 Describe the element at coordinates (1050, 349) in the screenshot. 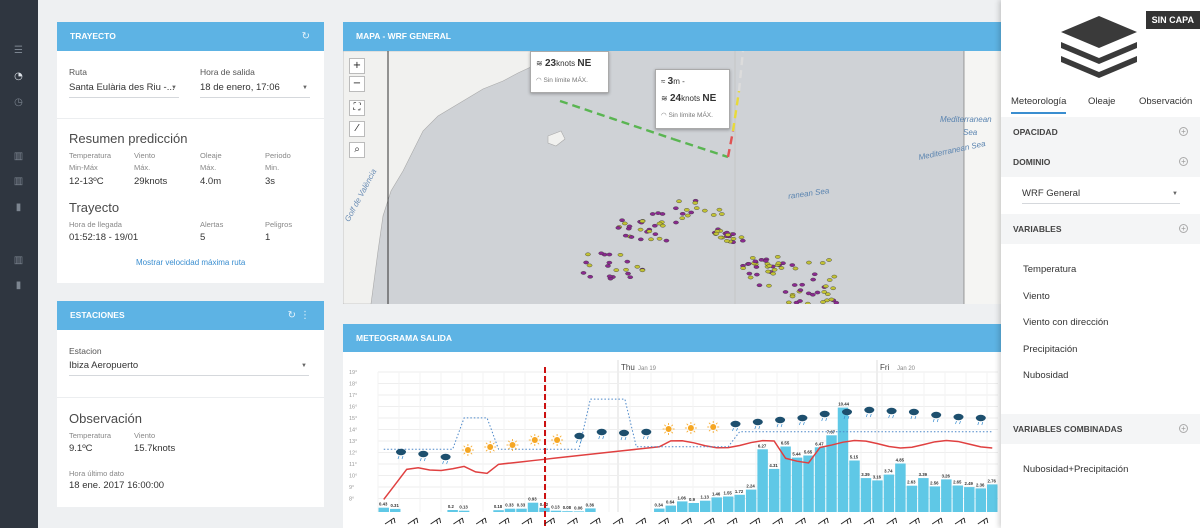

I see `var-precipitacion: Precipitación` at that location.